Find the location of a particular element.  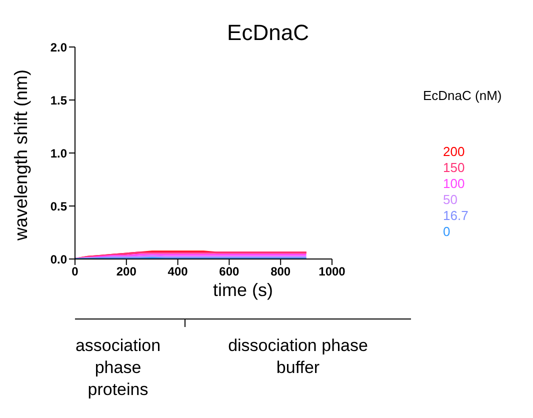

y-axis-title: wavelength shift (nm) is located at coordinates (21, 155).